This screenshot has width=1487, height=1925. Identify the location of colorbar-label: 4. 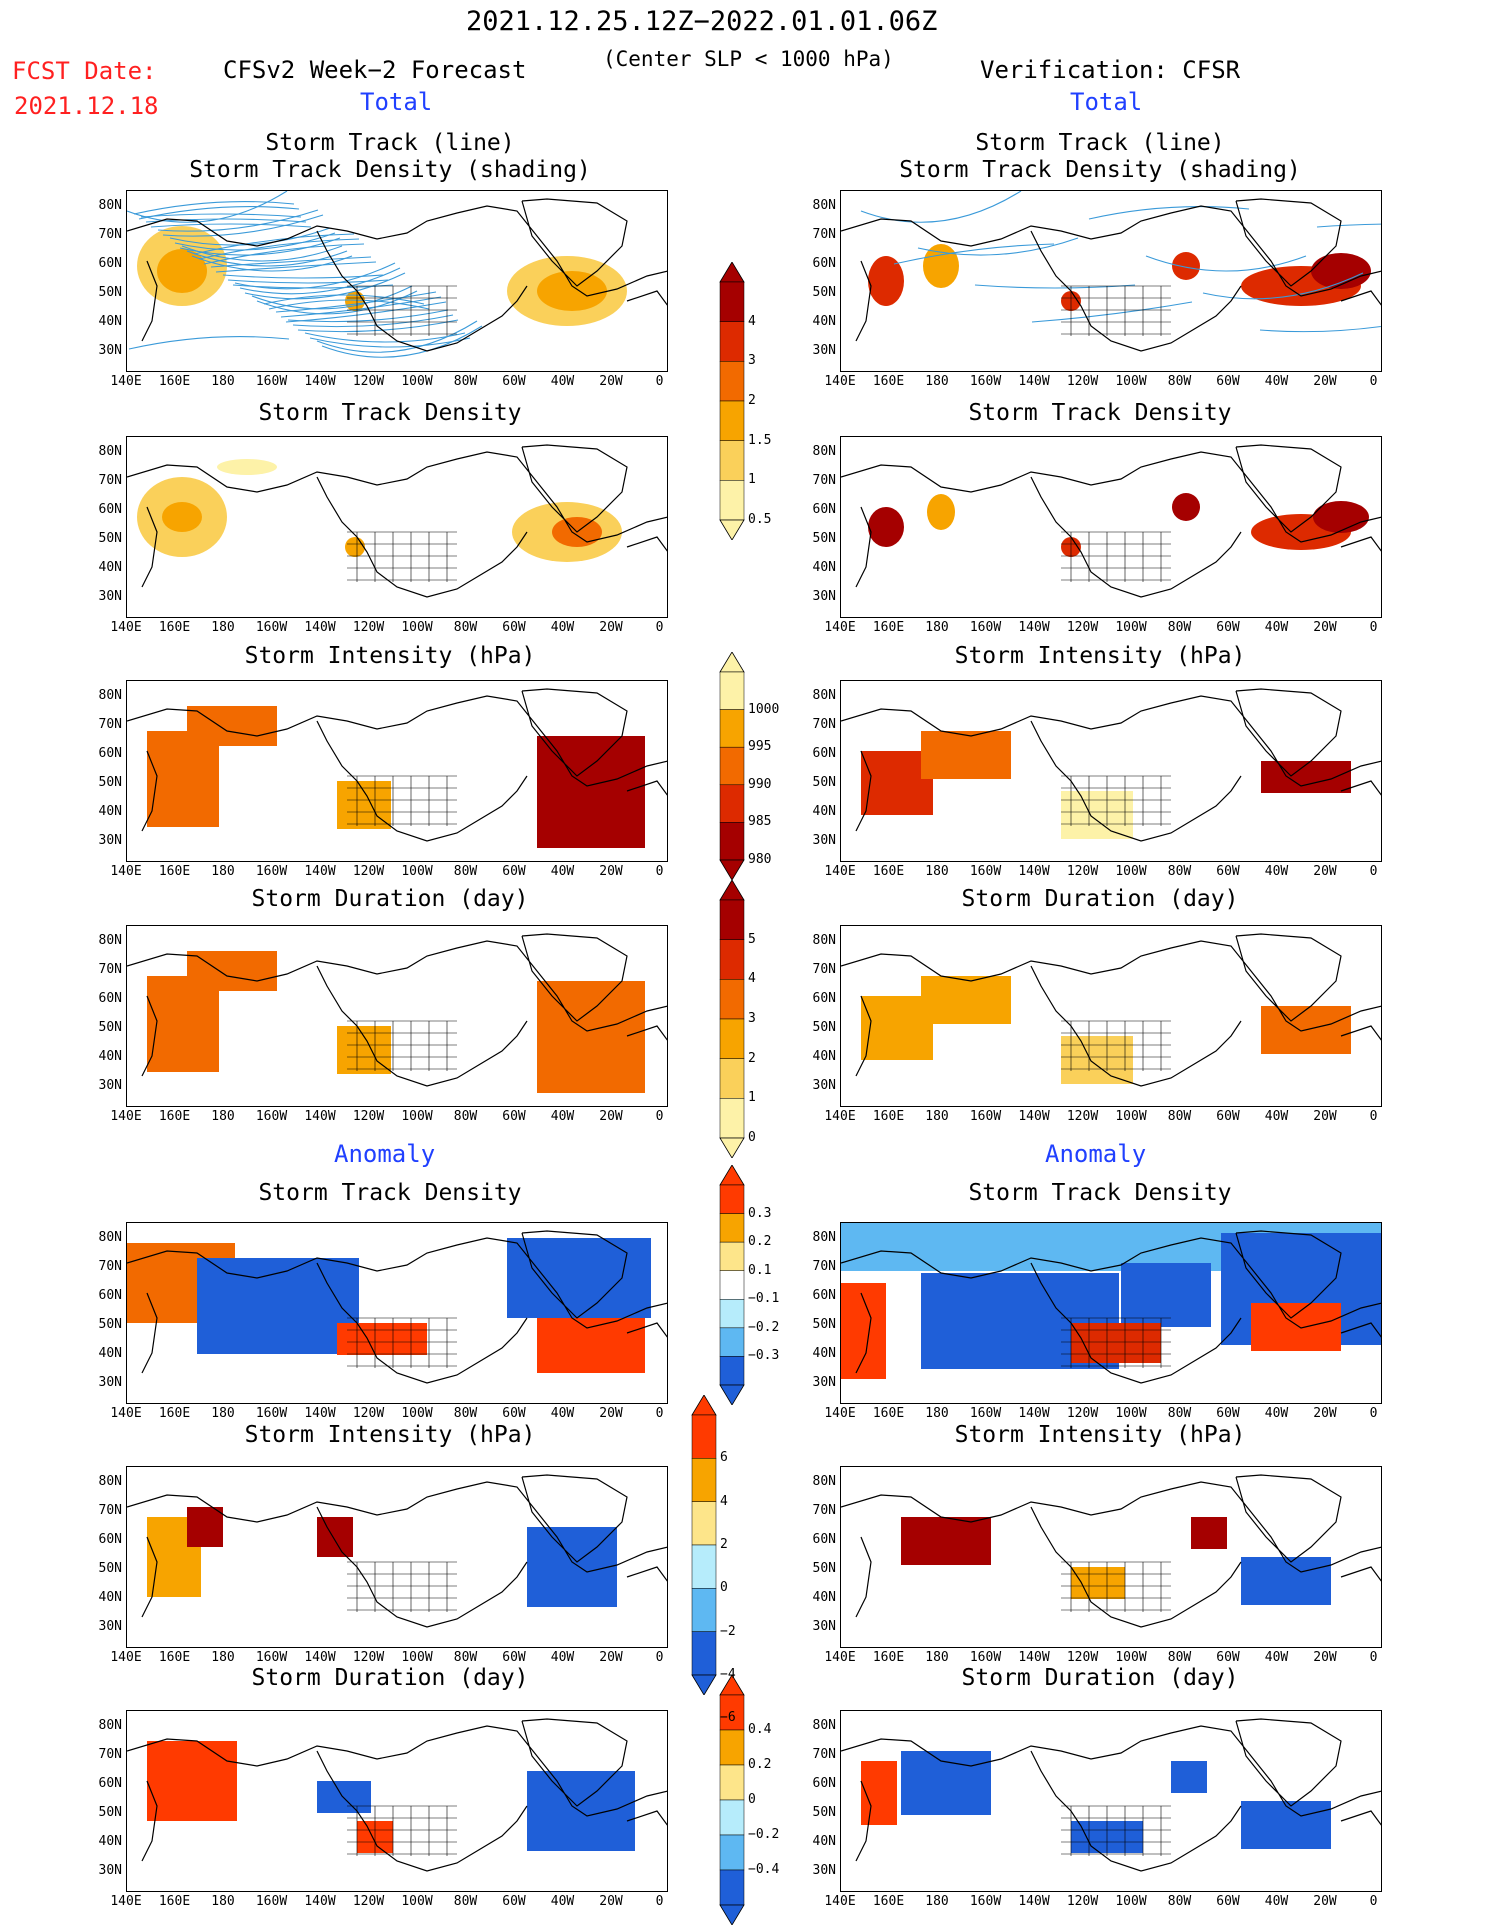
(752, 321).